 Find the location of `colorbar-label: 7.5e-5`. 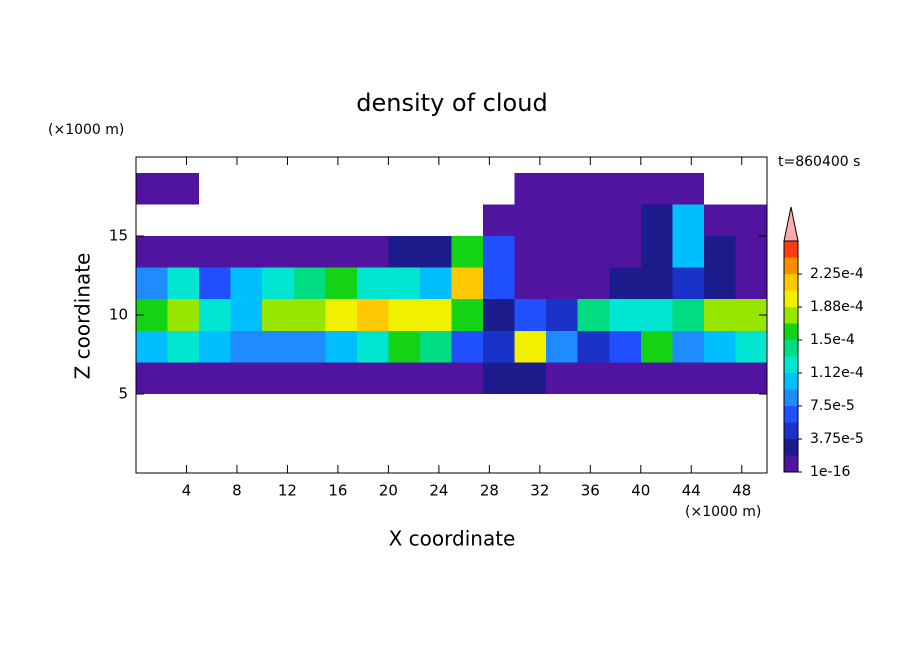

colorbar-label: 7.5e-5 is located at coordinates (832, 406).